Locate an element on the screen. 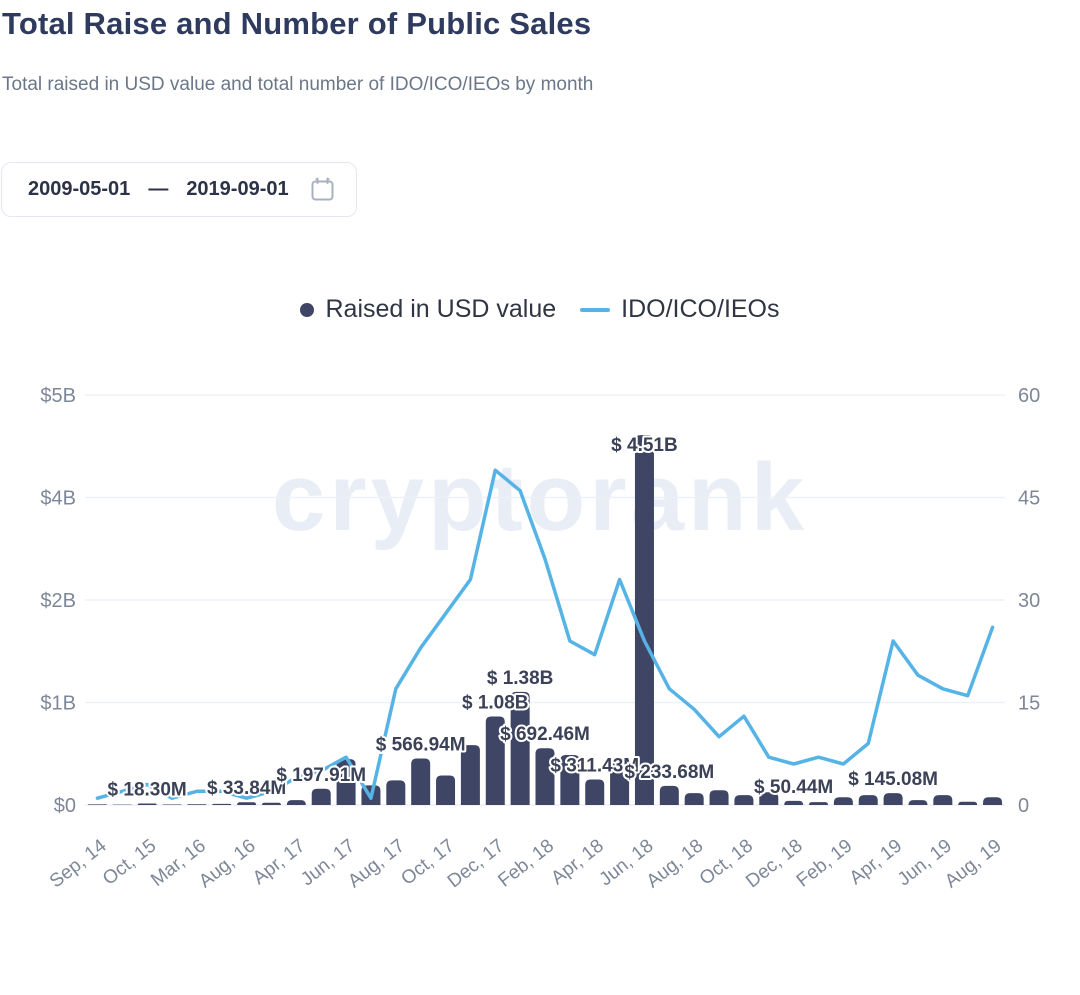 Image resolution: width=1080 pixels, height=995 pixels. bar-value-label: $ 197.91M is located at coordinates (321, 775).